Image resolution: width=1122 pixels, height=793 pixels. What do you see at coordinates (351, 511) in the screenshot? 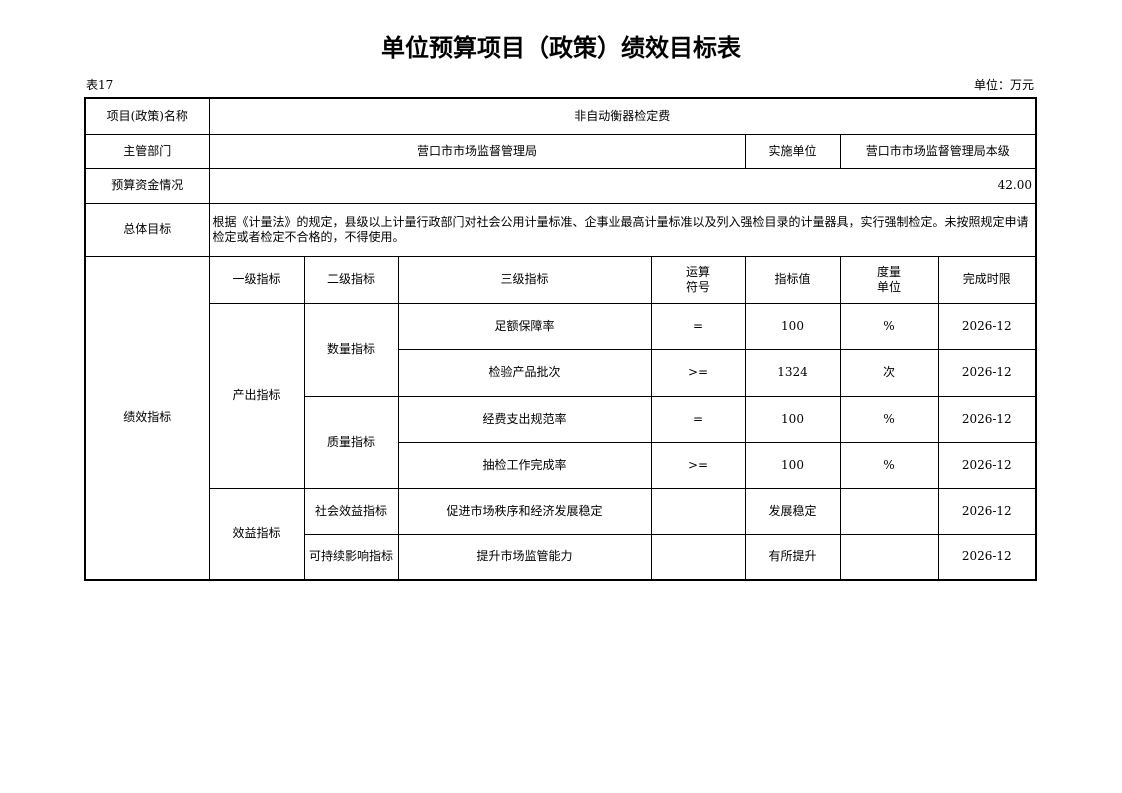
I see `level2: 社会效益指标` at bounding box center [351, 511].